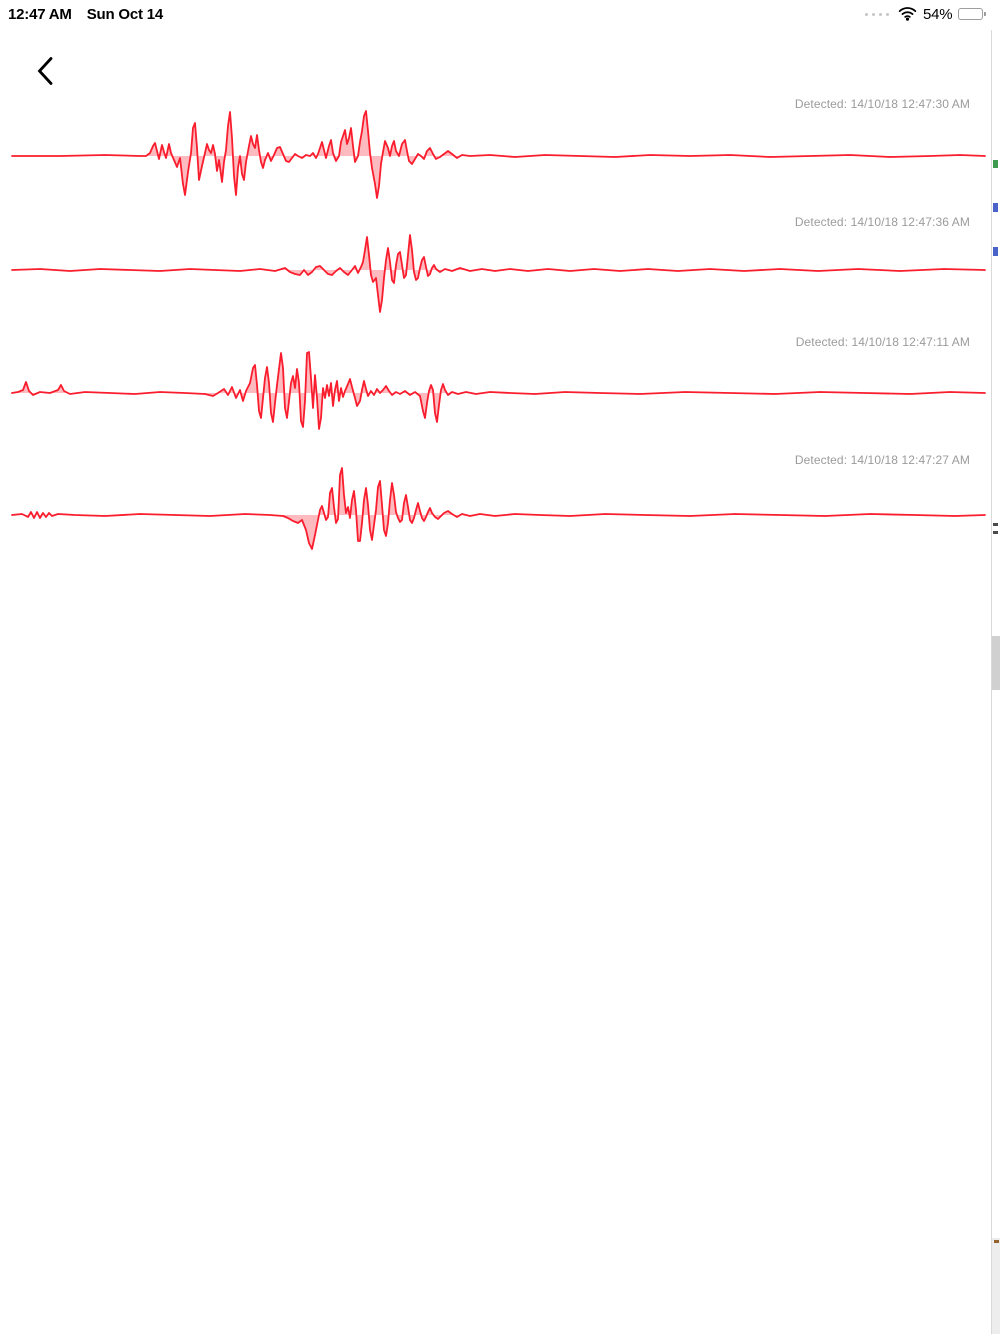  I want to click on detection-timestamp-label: Detected: 14/10/18 12:47:27 AM, so click(882, 460).